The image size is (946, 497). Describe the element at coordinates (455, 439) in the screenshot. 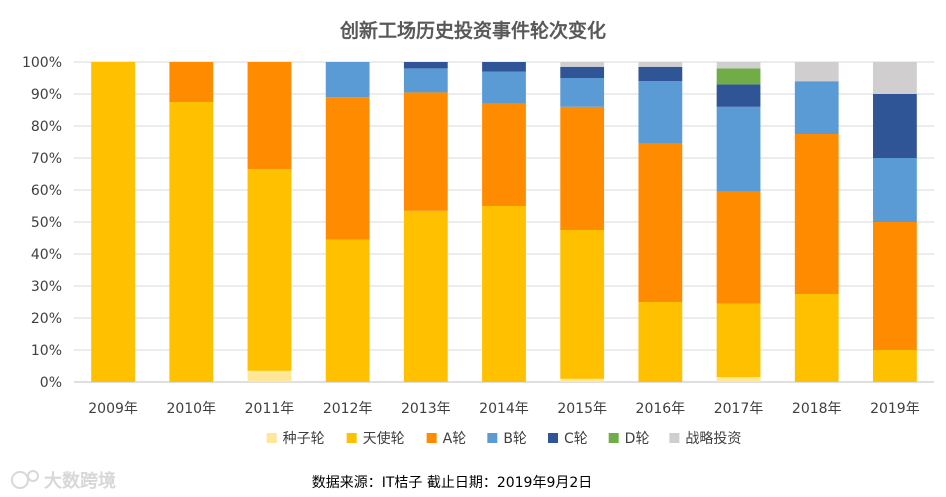

I see `legend-label: A轮` at that location.